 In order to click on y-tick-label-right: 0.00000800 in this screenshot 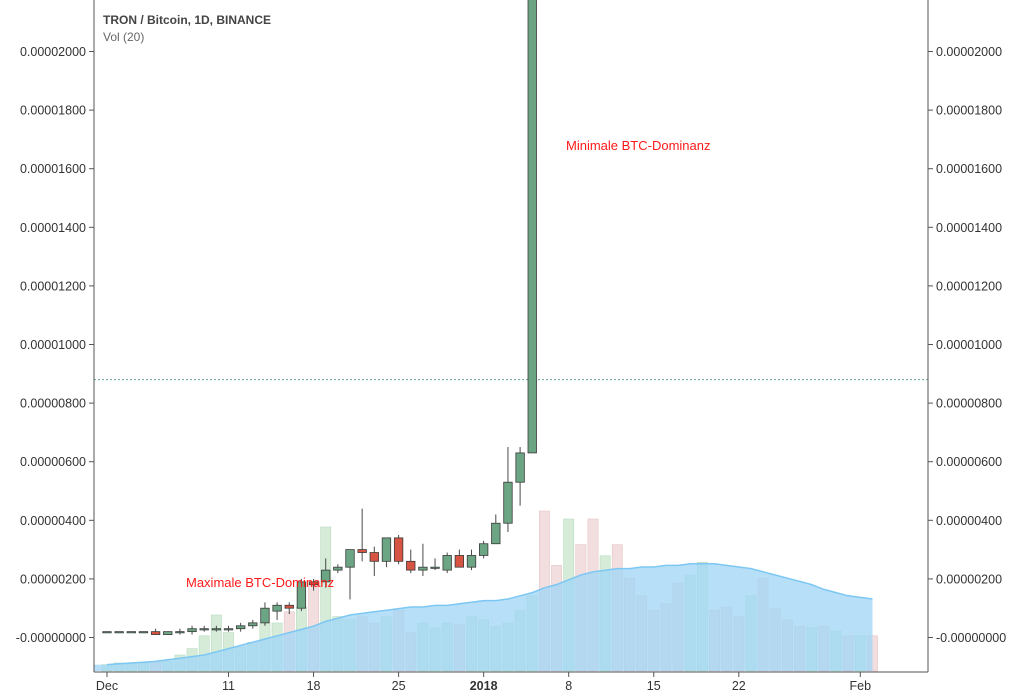, I will do `click(969, 404)`.